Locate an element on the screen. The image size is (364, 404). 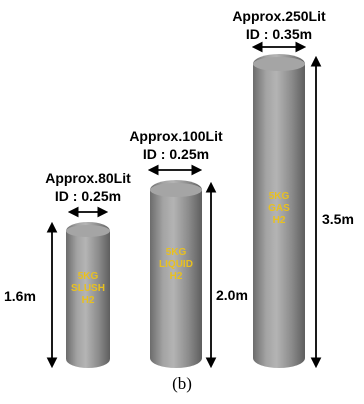
tank-liquid-label-line-1: 5KG is located at coordinates (176, 252).